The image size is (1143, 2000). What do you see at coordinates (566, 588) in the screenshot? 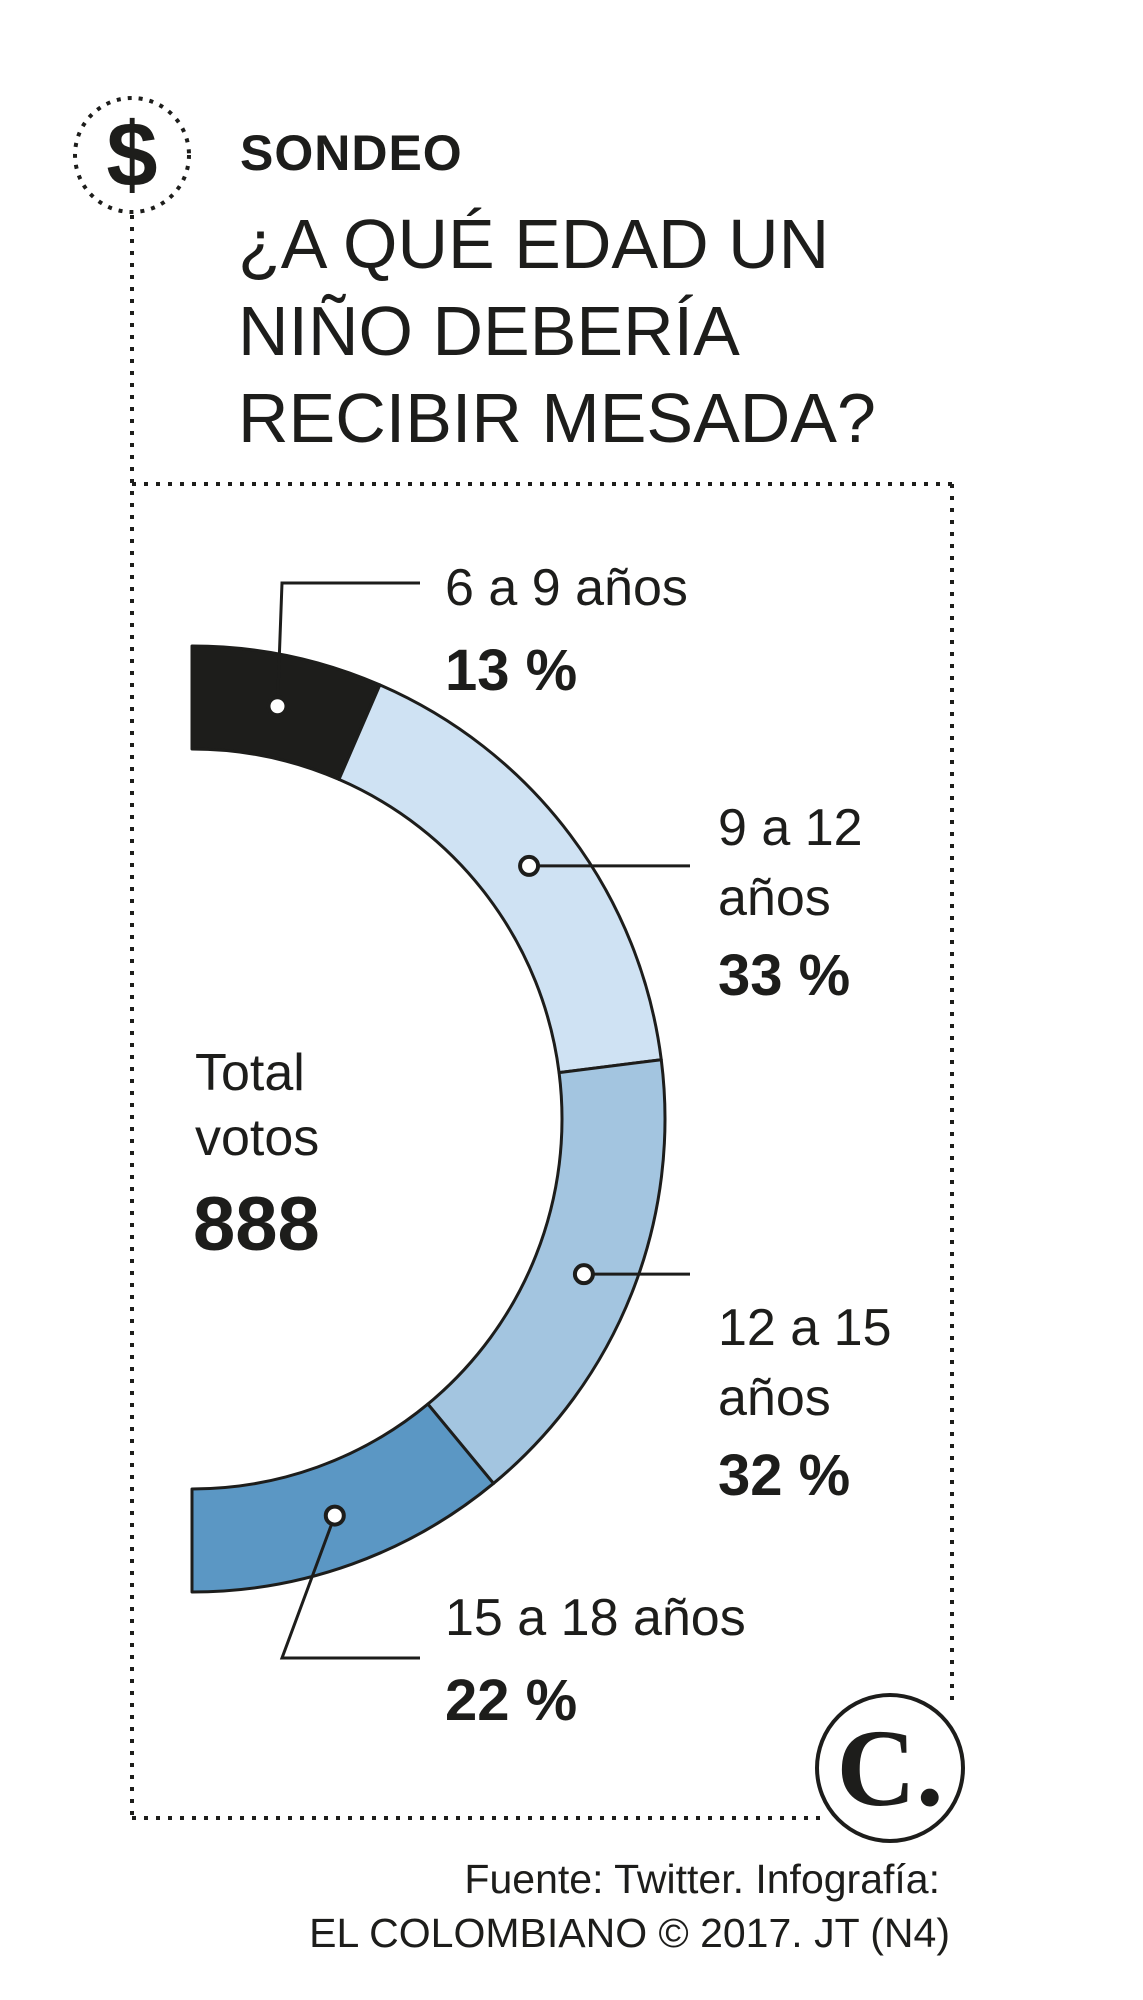
I see `label-6-9-years: 6 a 9 años` at bounding box center [566, 588].